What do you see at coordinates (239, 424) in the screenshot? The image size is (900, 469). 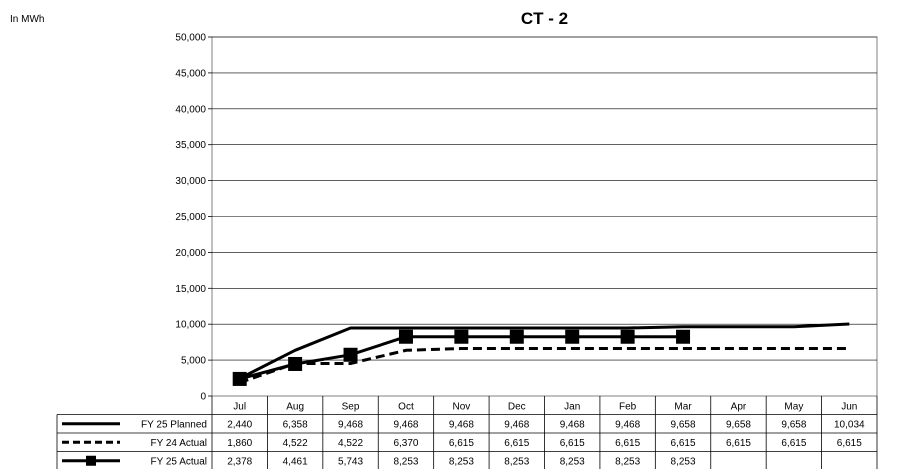 I see `table-cell-value: 2,440` at bounding box center [239, 424].